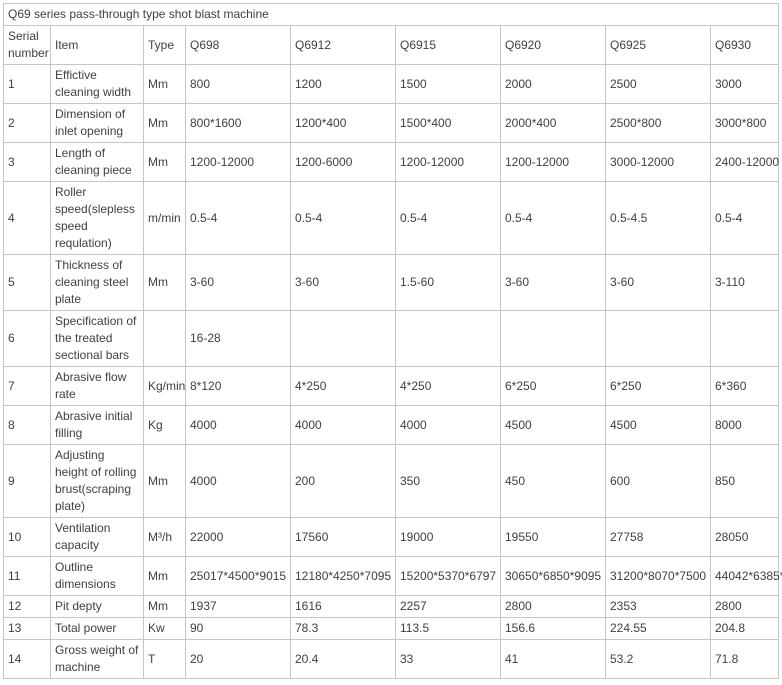 This screenshot has height=685, width=782. I want to click on value-cell: 0.5-4.5, so click(658, 218).